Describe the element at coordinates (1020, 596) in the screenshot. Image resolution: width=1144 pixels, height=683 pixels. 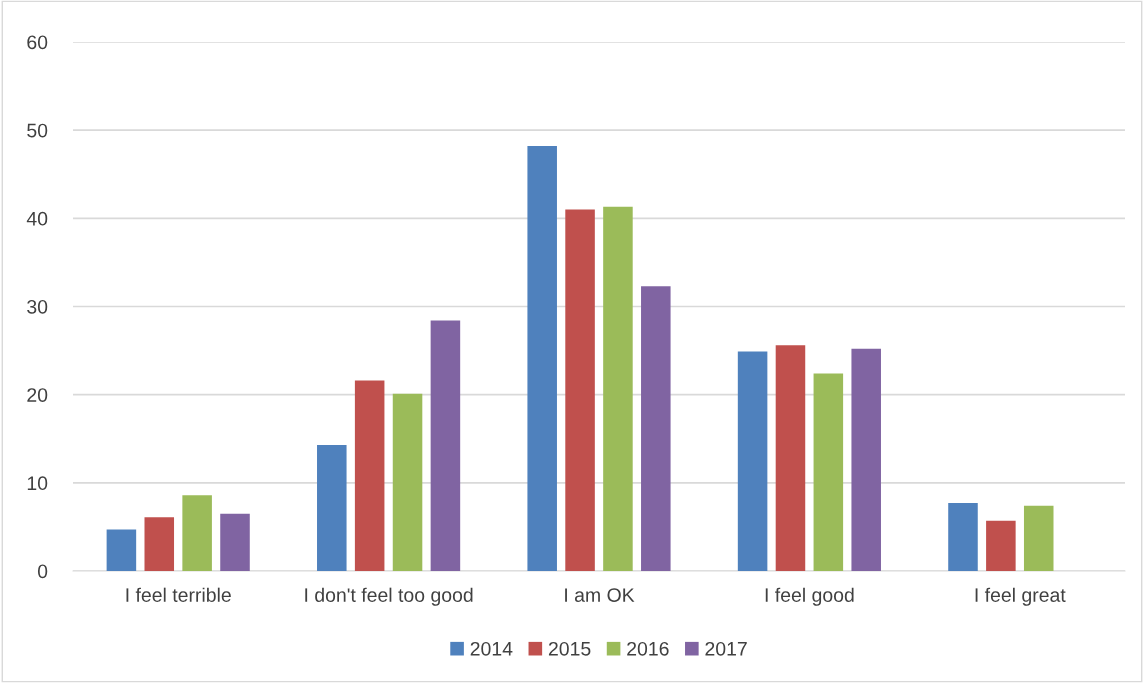
I see `x-tick-label: I feel great` at that location.